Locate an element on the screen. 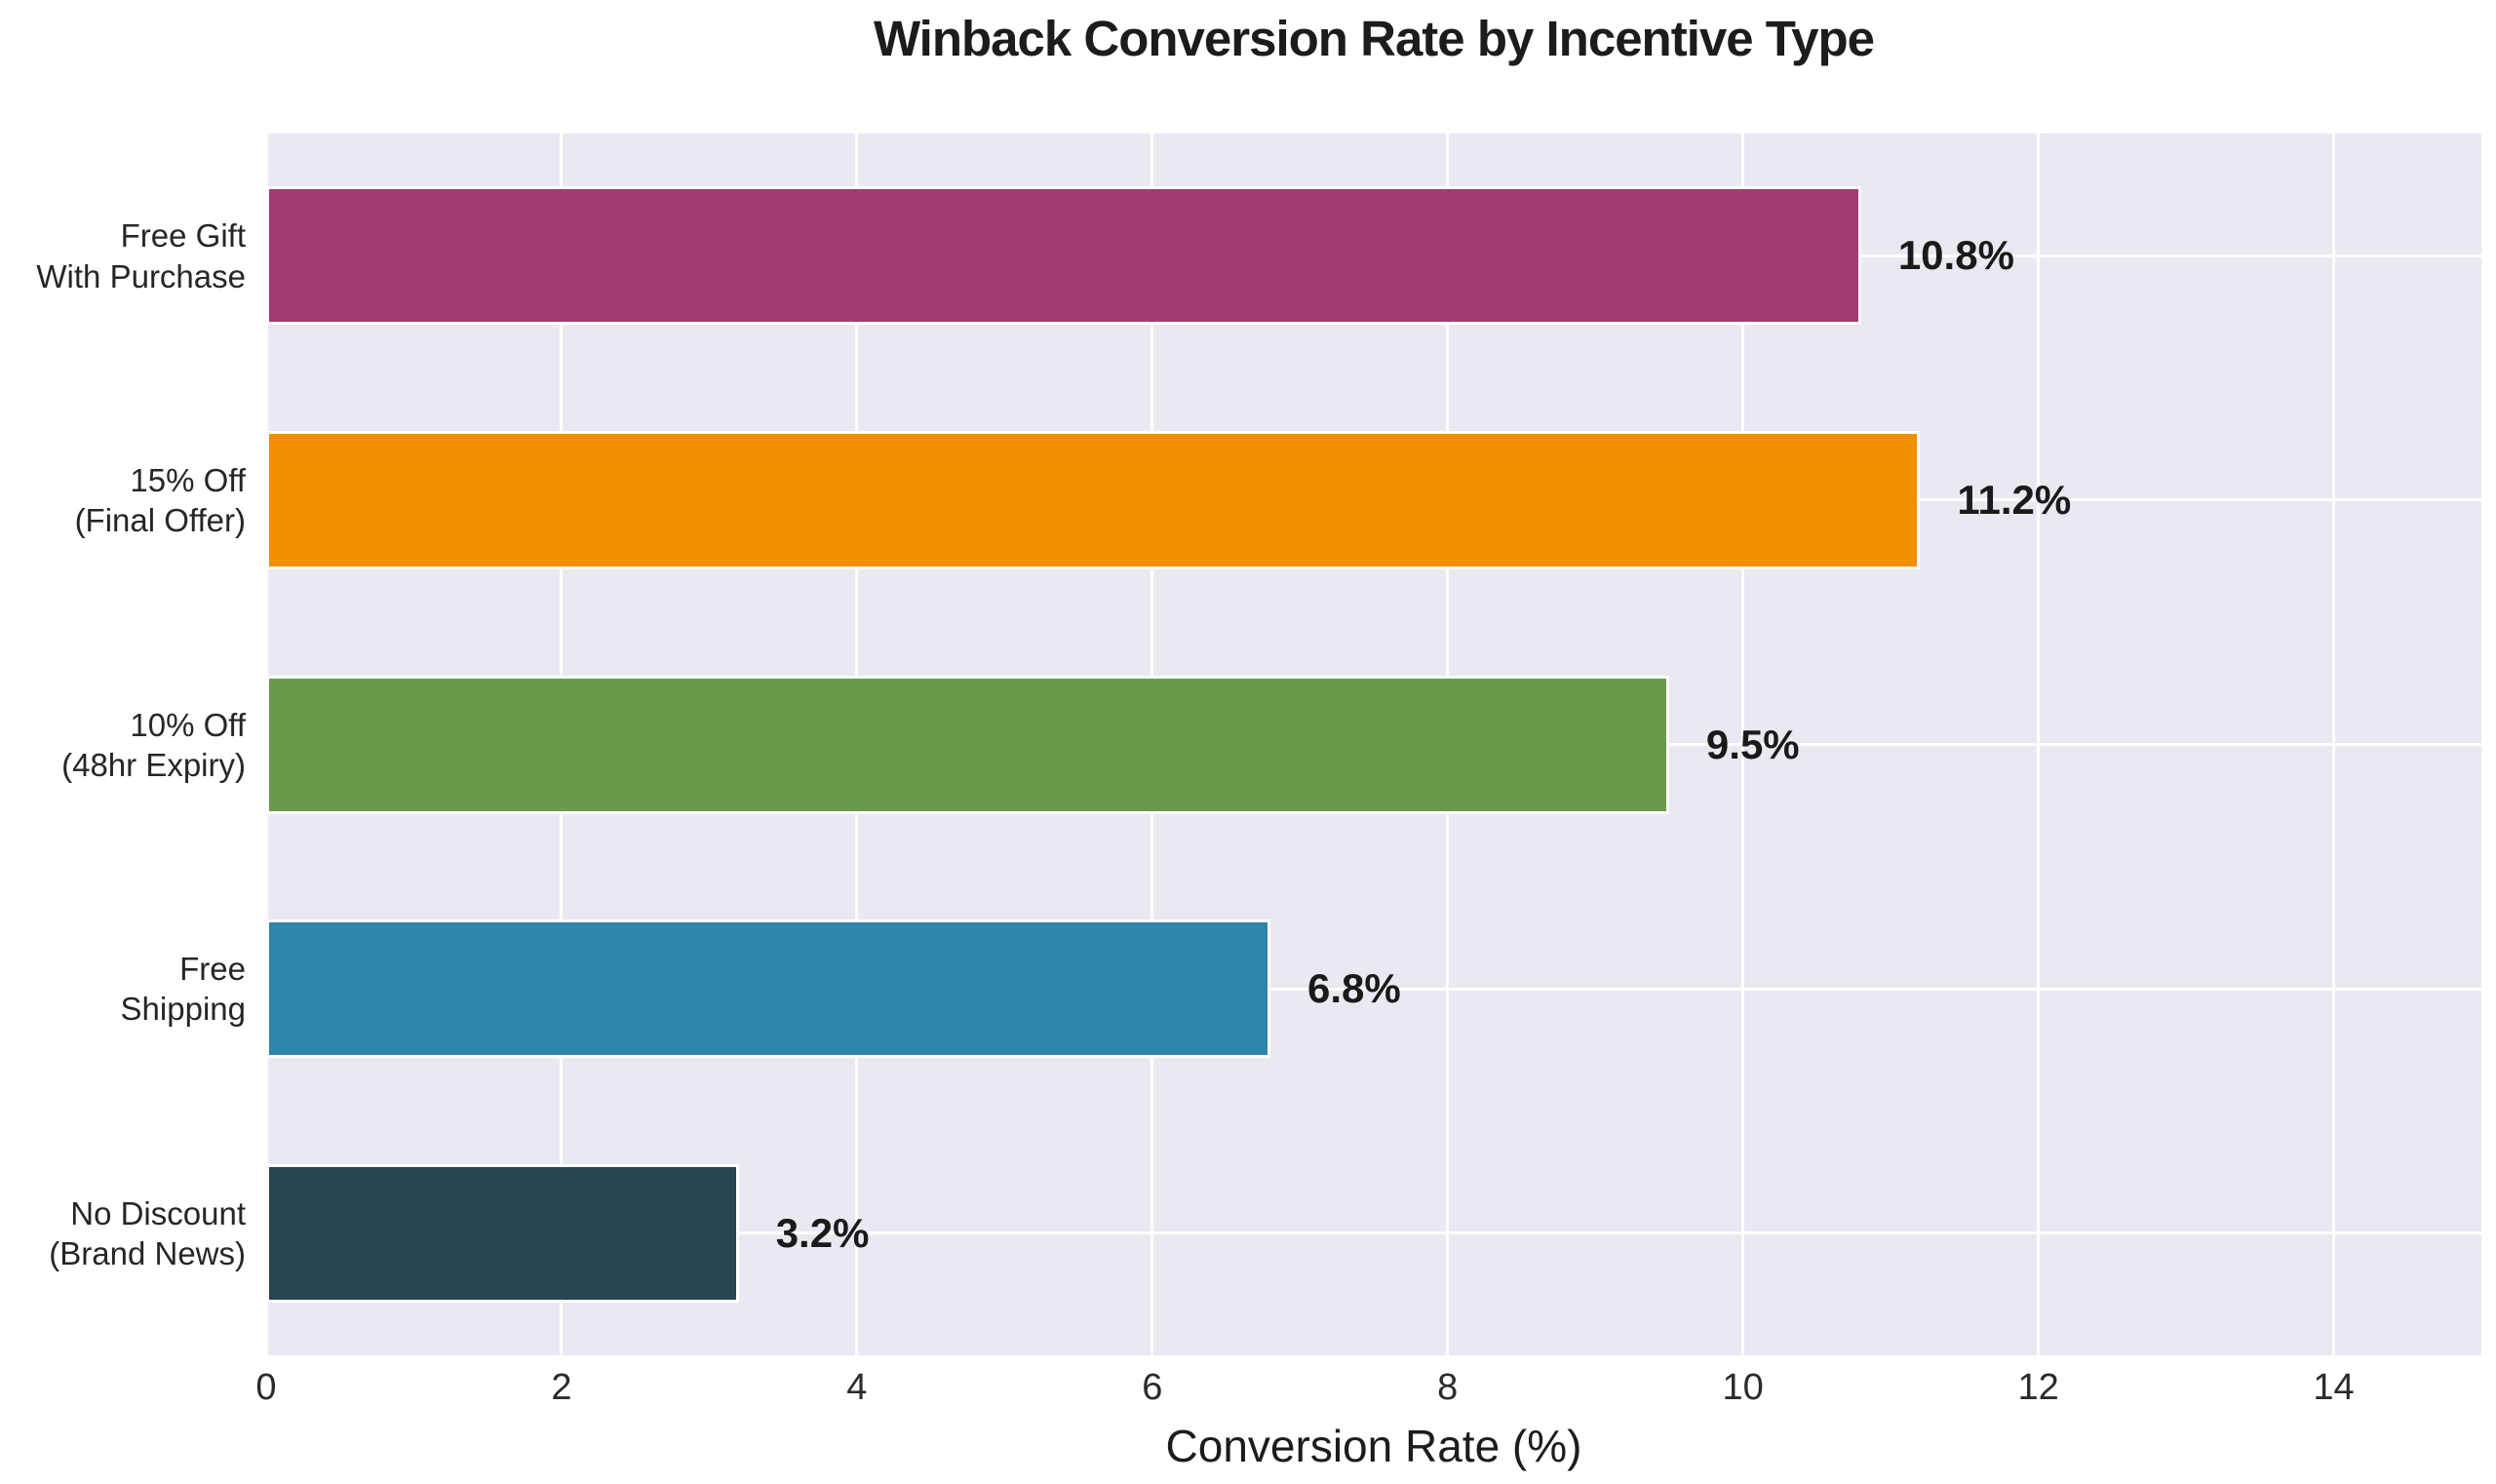 This screenshot has width=2496, height=1484. y-tick-label: Free Shipping is located at coordinates (183, 989).